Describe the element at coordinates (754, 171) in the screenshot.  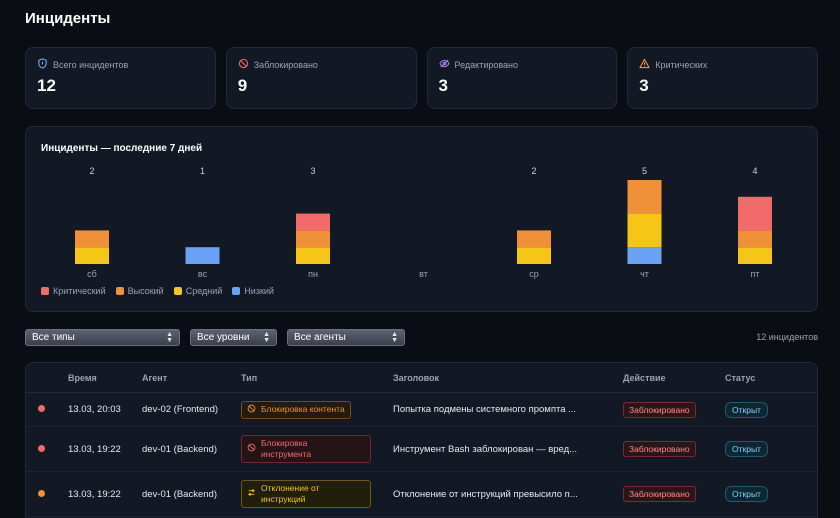
I see `bar-total-label: 4` at that location.